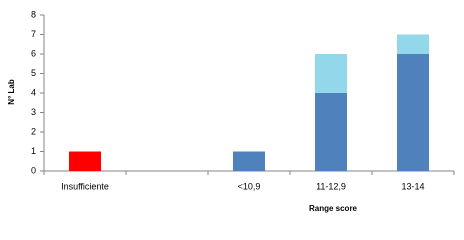  Describe the element at coordinates (33, 131) in the screenshot. I see `y-tick-label: 2` at that location.